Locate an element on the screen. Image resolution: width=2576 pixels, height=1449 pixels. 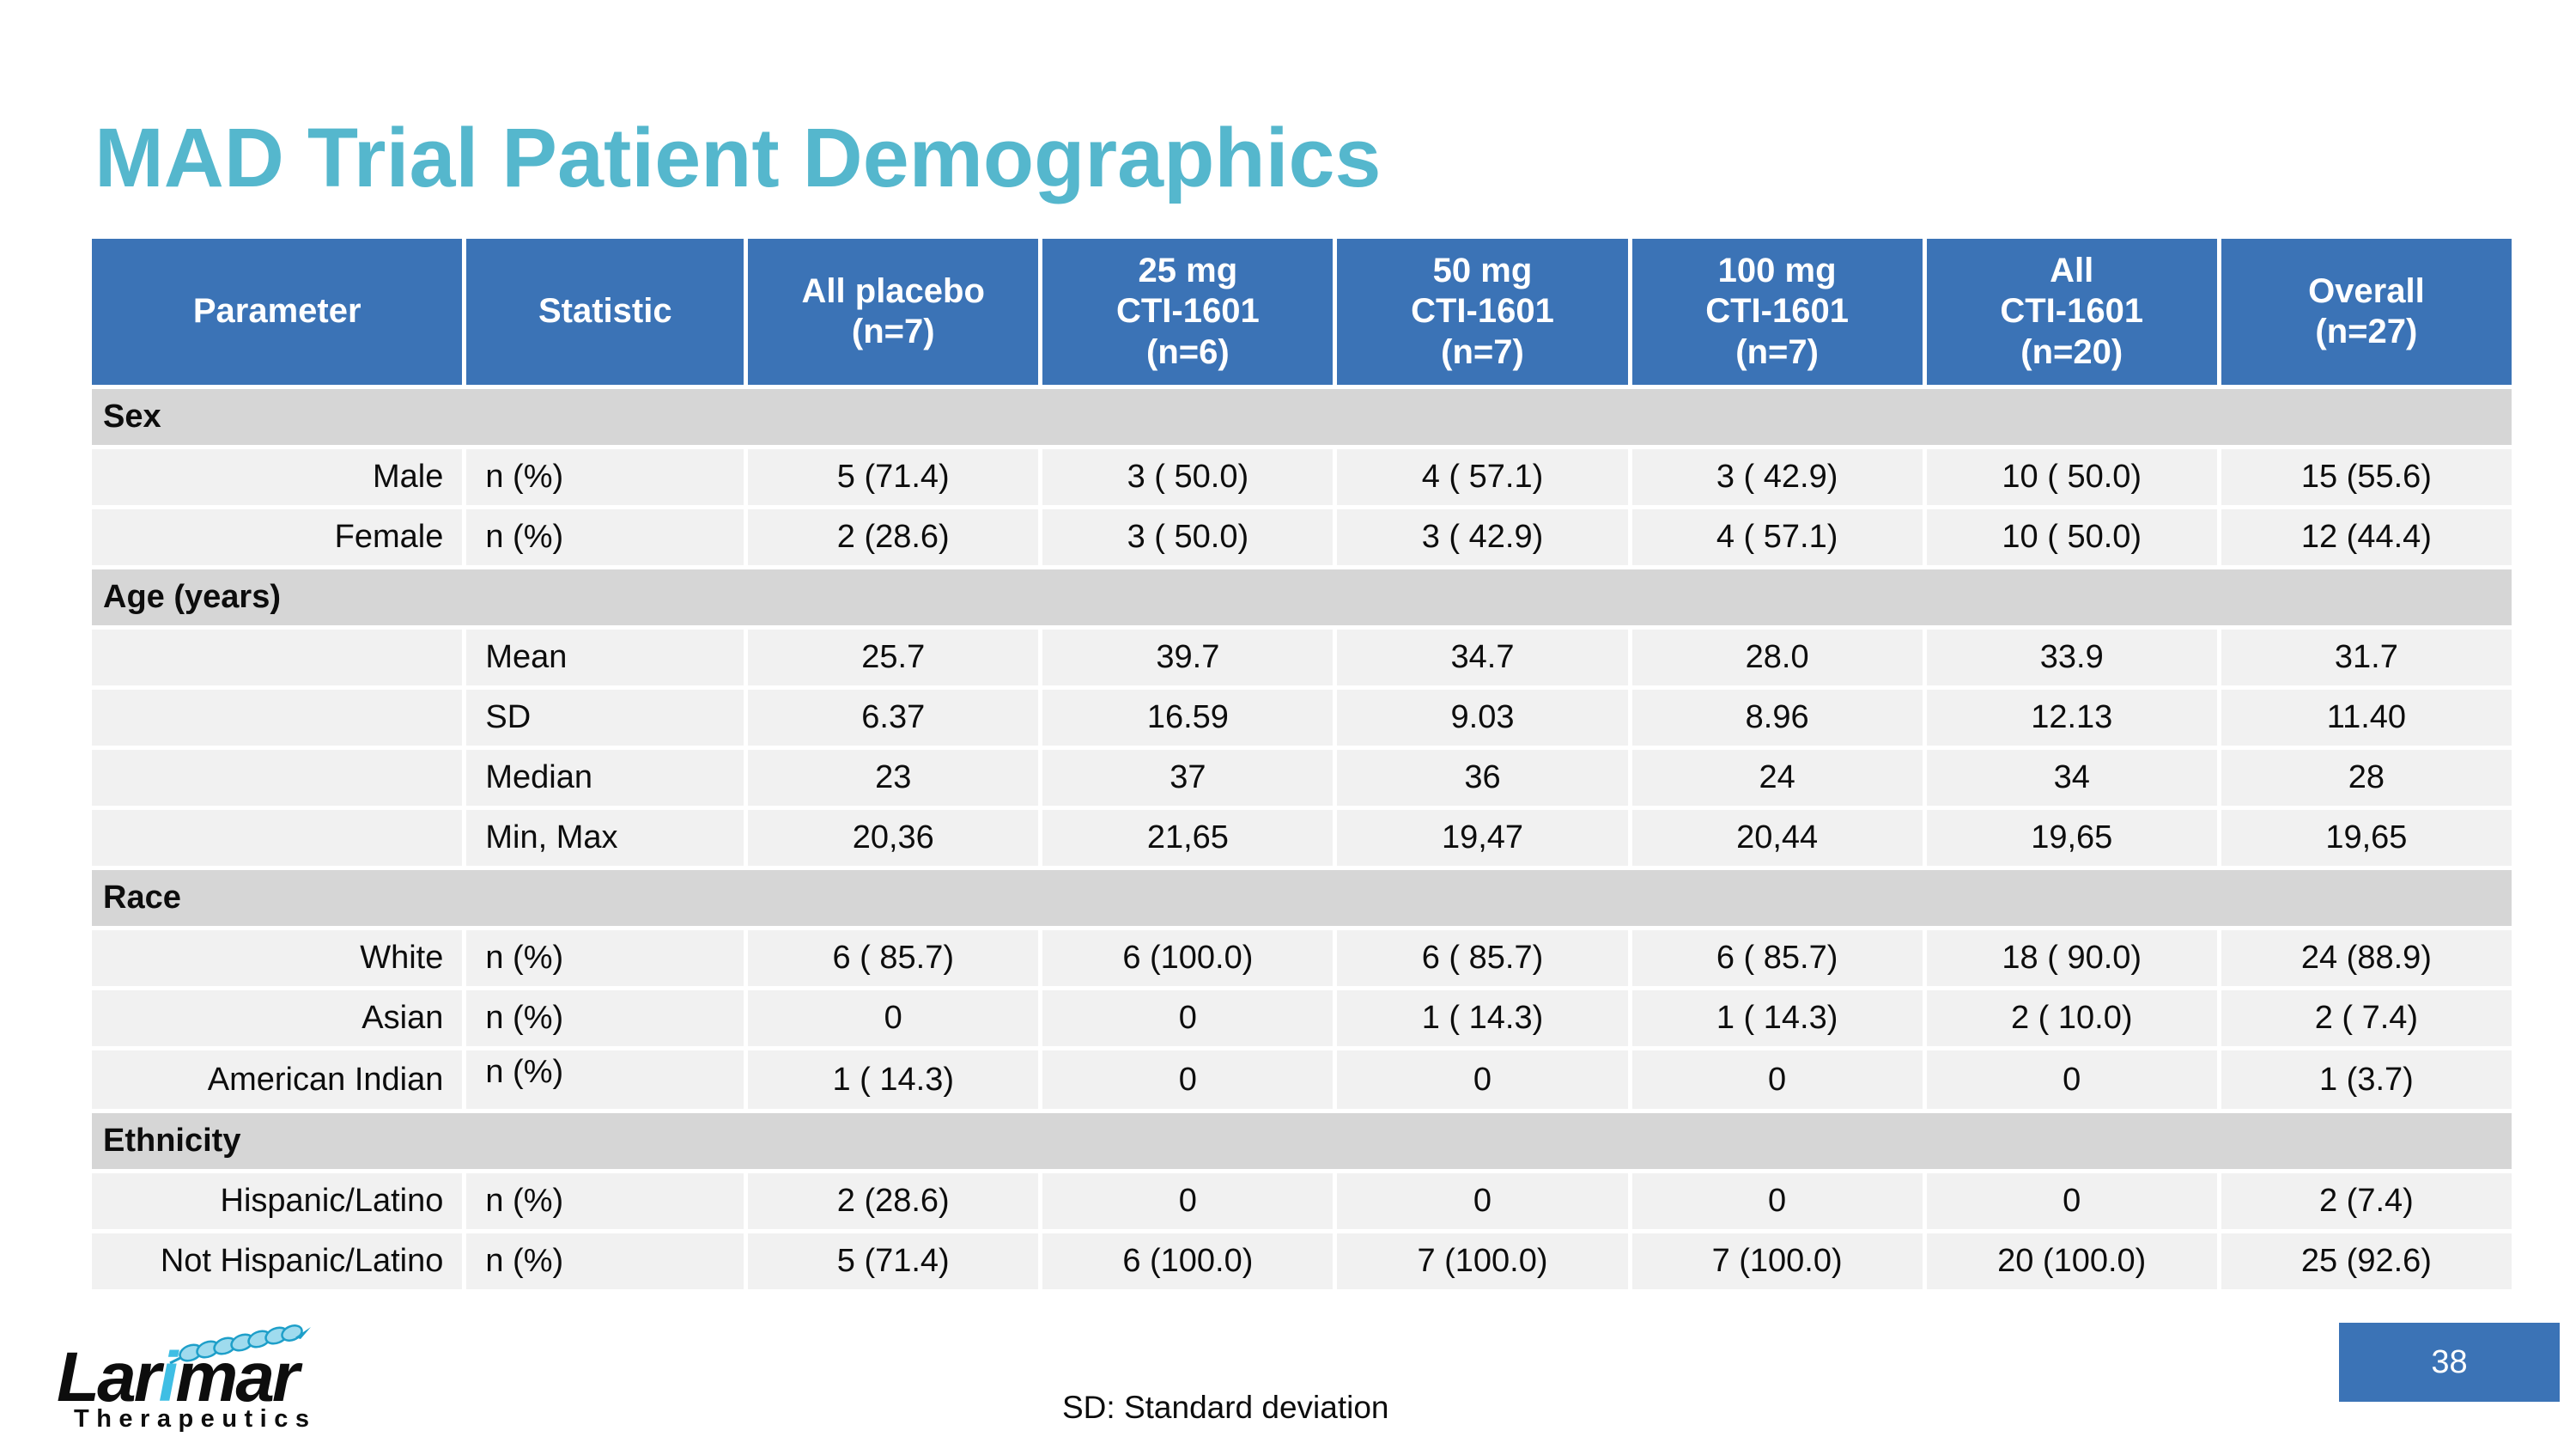
parameter-cell: Male is located at coordinates (278, 477).